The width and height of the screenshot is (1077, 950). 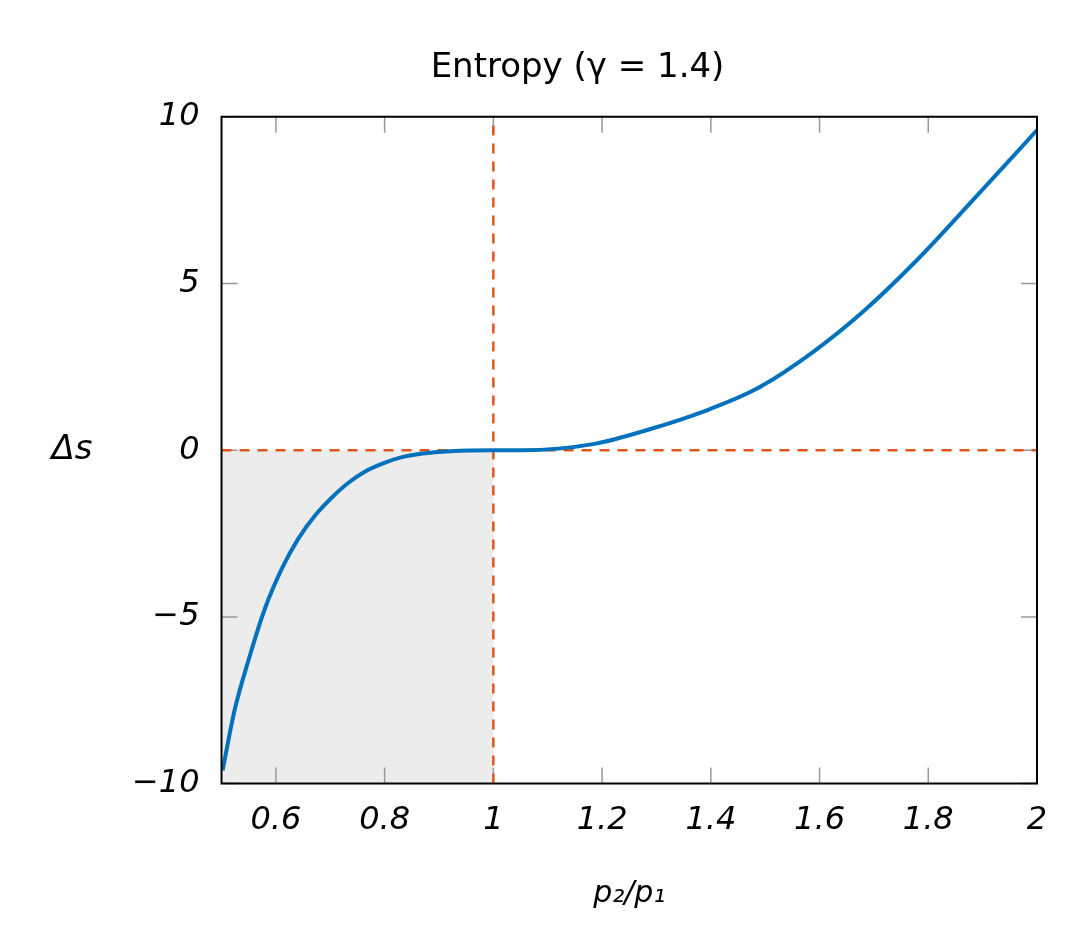 I want to click on y-tick-label: 5, so click(x=189, y=280).